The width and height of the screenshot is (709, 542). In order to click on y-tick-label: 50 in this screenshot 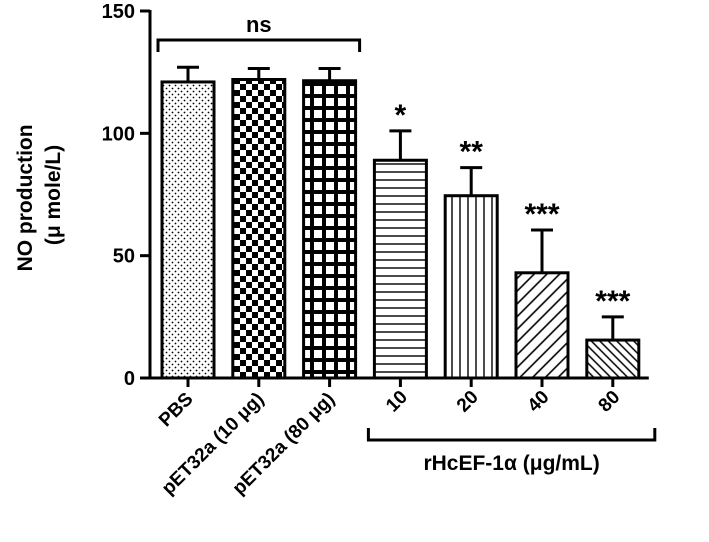, I will do `click(124, 257)`.